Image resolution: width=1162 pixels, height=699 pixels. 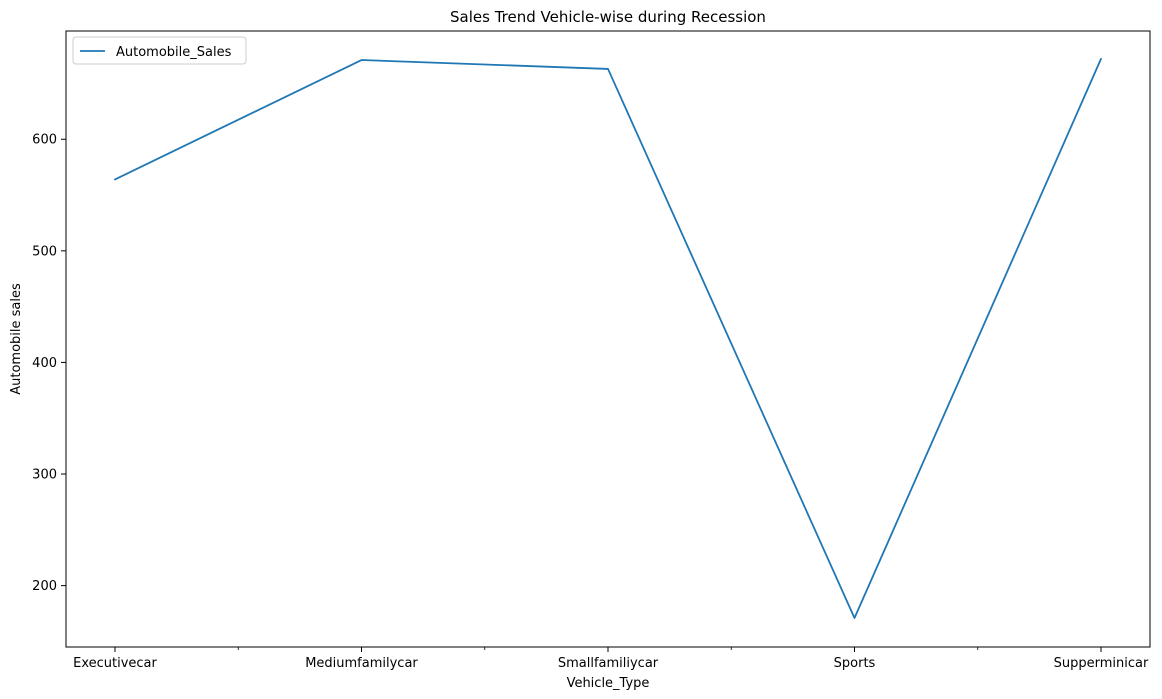 I want to click on legend: Automobile_Sales, so click(x=159, y=50).